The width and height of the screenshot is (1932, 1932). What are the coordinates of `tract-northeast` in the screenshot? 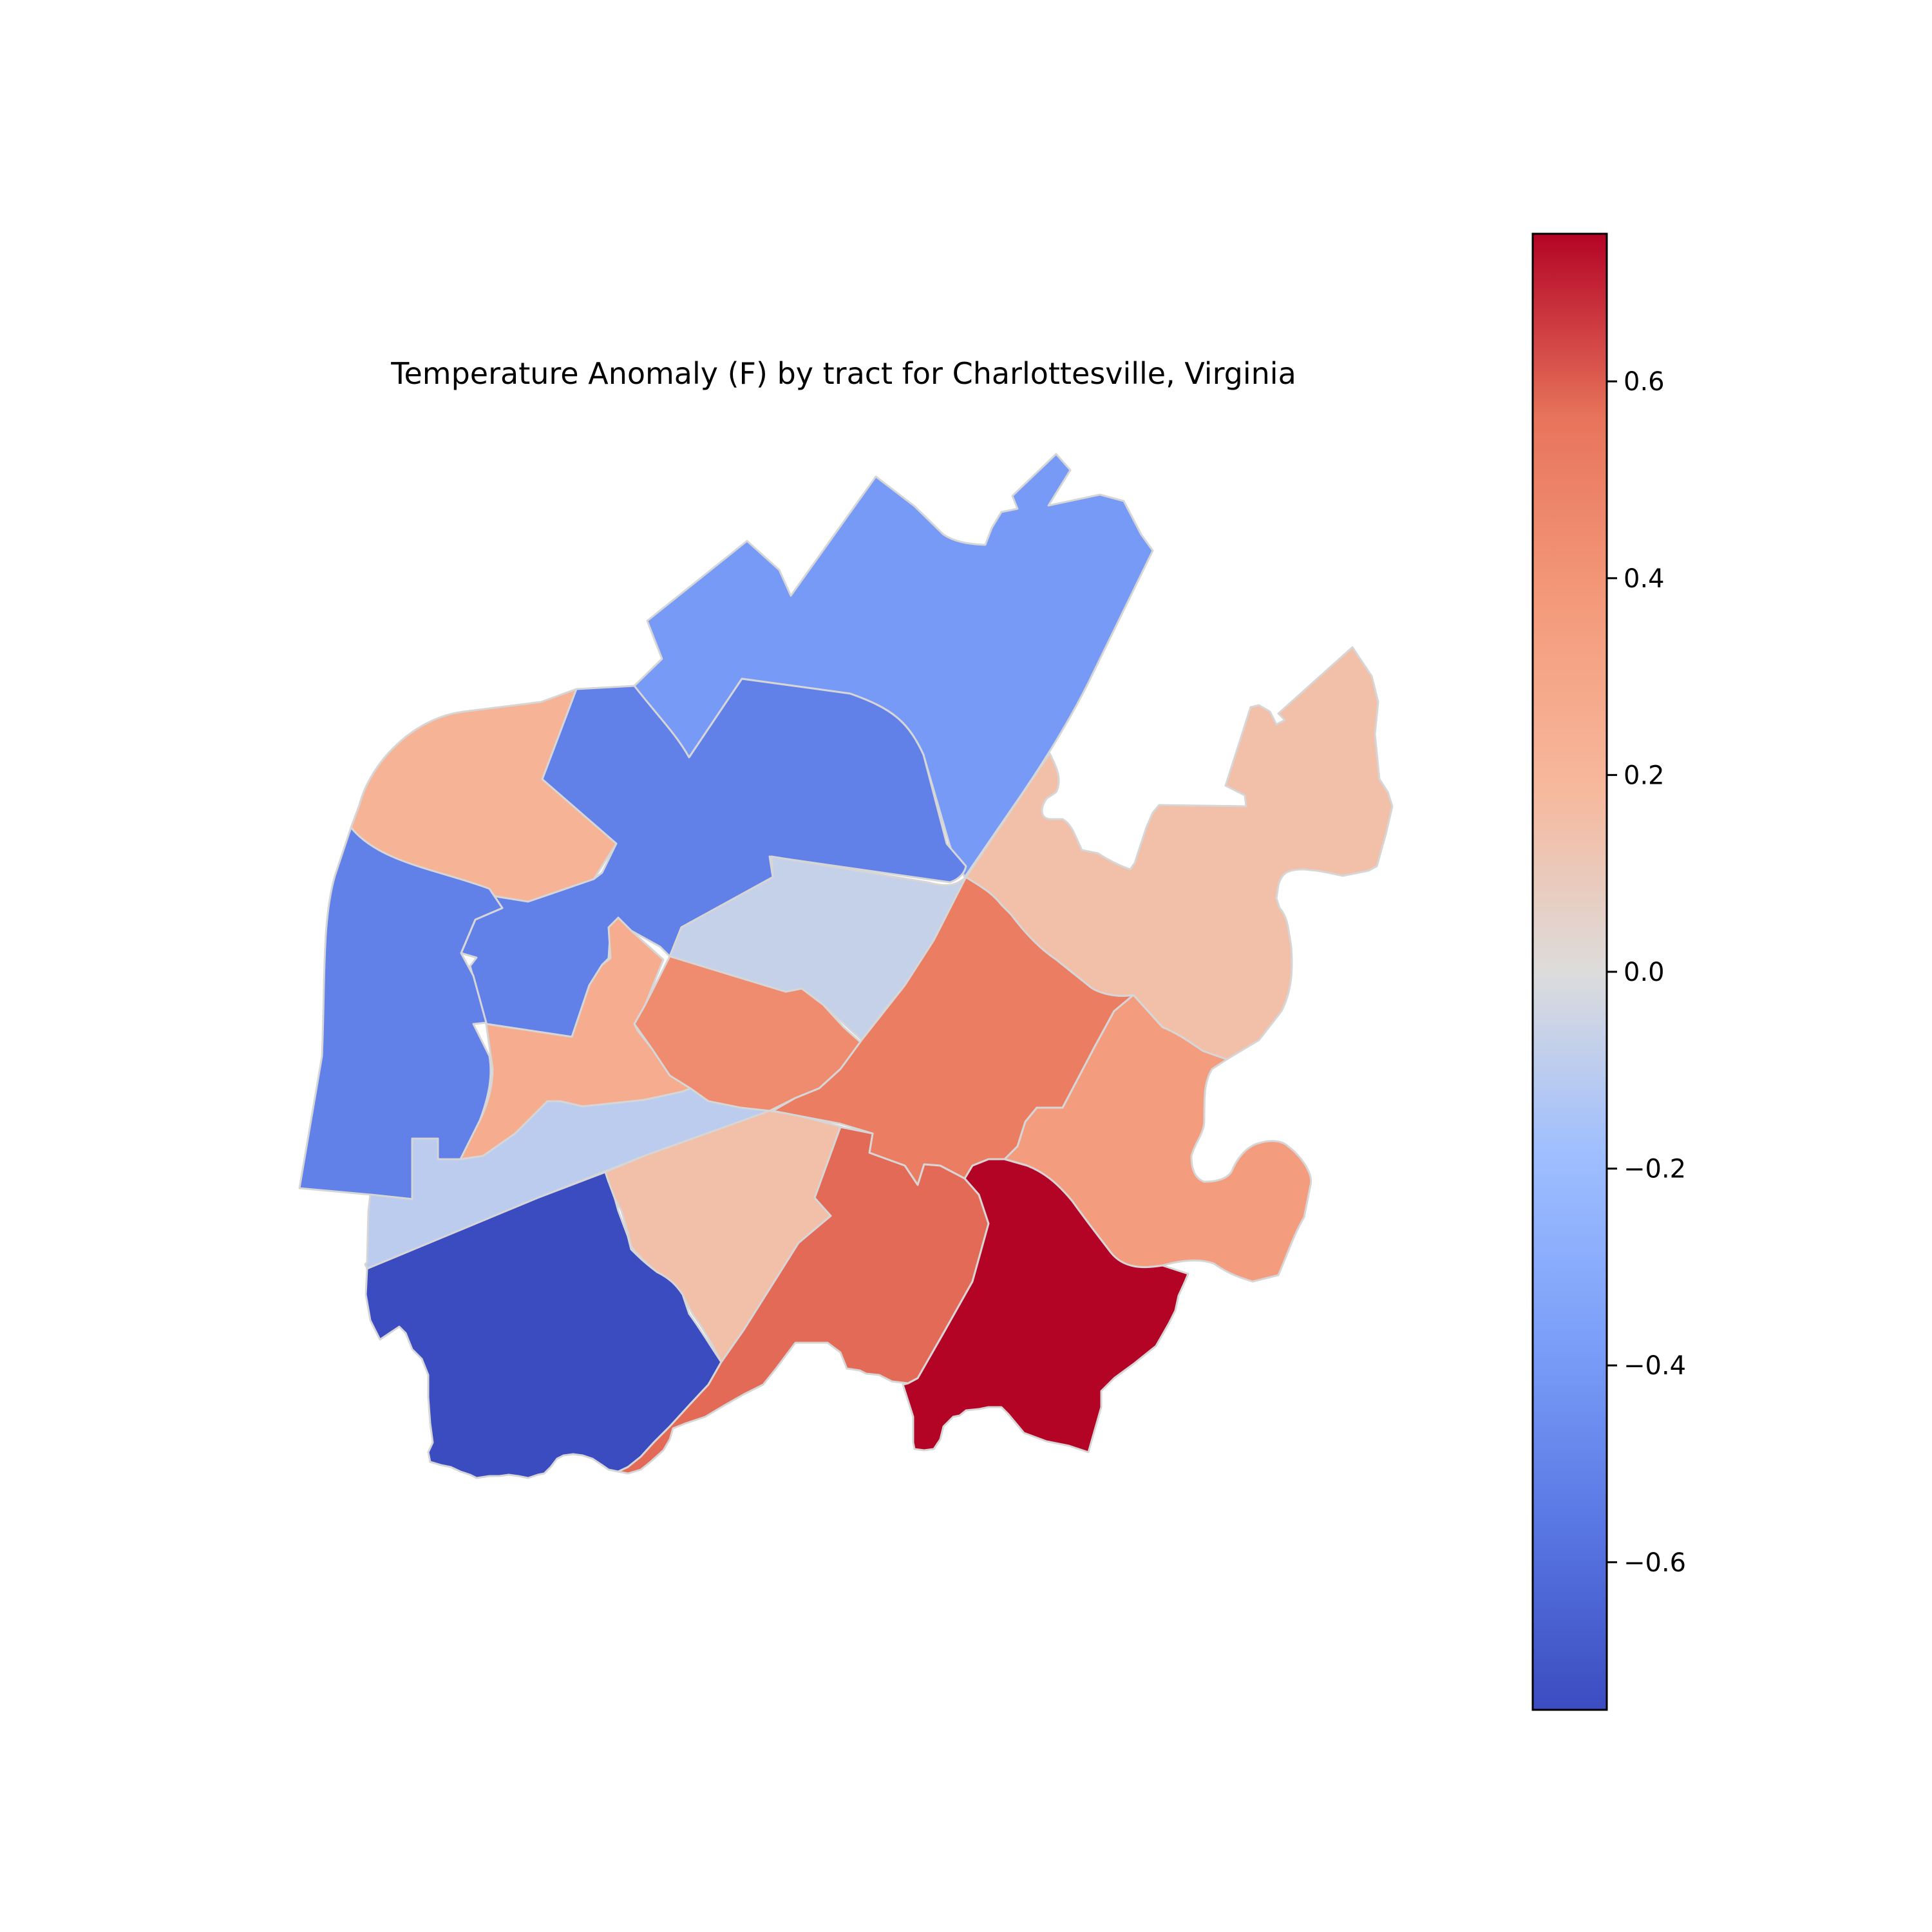 It's located at (1179, 853).